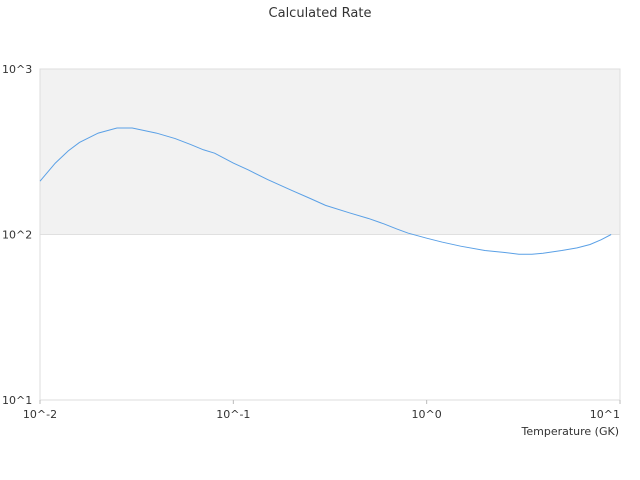 Image resolution: width=640 pixels, height=480 pixels. What do you see at coordinates (17, 235) in the screenshot?
I see `y-tick-label: 10^2` at bounding box center [17, 235].